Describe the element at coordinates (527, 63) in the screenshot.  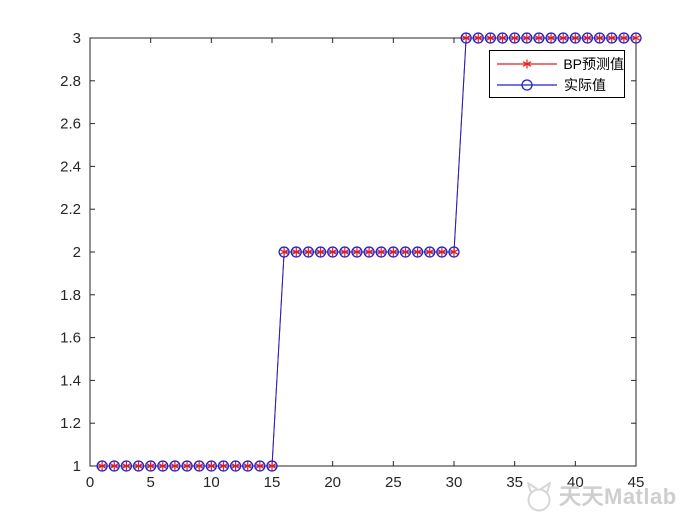
I see `legend-sample-predicted-line-asterisk` at that location.